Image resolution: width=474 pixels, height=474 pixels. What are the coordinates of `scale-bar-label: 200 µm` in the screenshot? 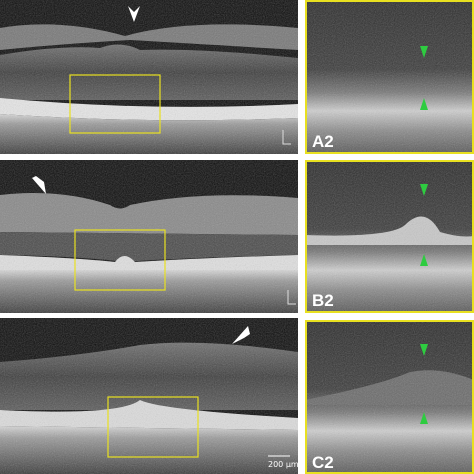 It's located at (283, 464).